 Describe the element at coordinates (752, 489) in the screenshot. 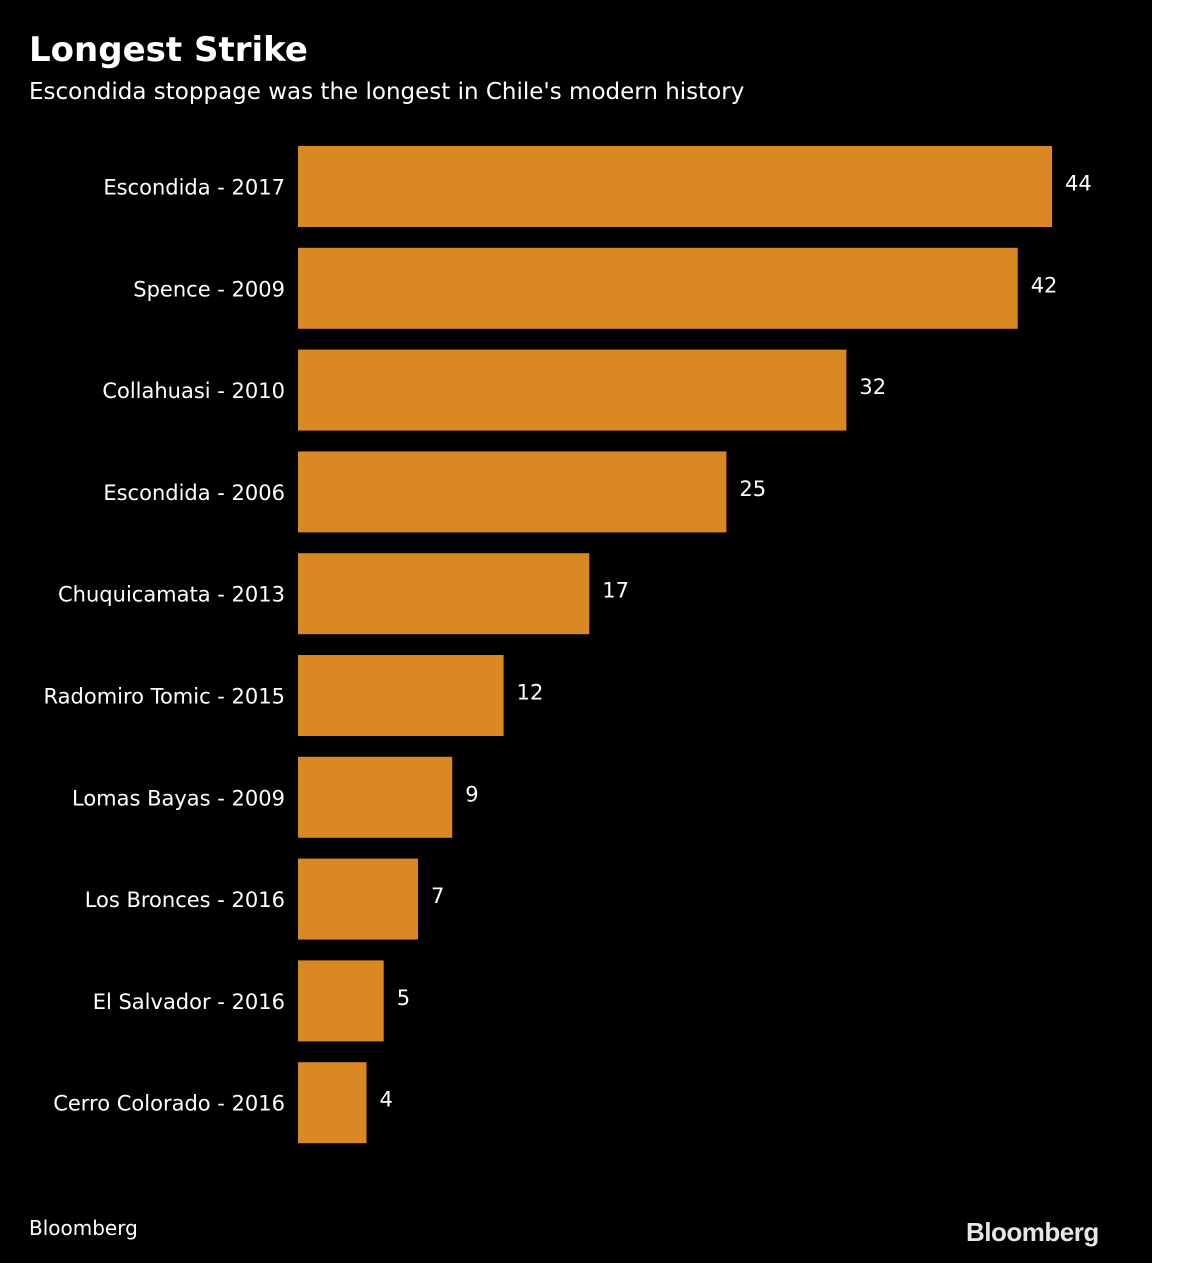

I see `value-label: 25` at that location.